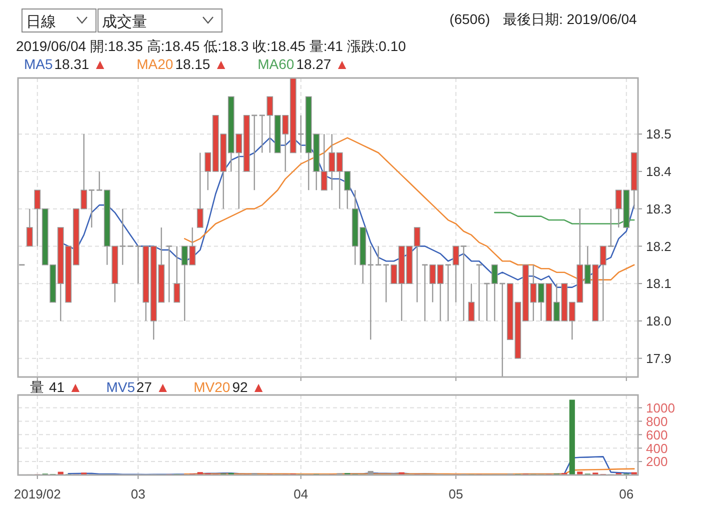 The height and width of the screenshot is (511, 720). Describe the element at coordinates (626, 494) in the screenshot. I see `x-tick-label: 06` at that location.